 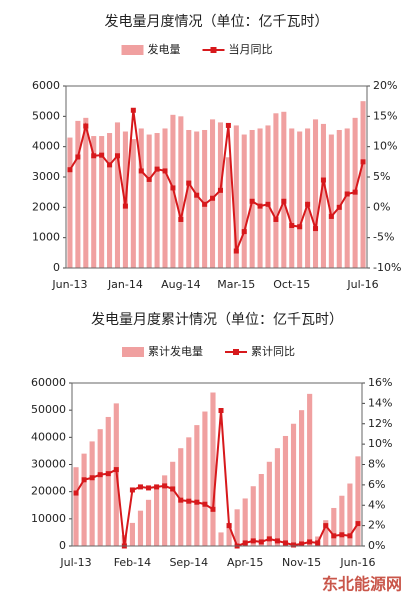 What do you see at coordinates (380, 402) in the screenshot?
I see `y2-tick-label: 14%` at bounding box center [380, 402].